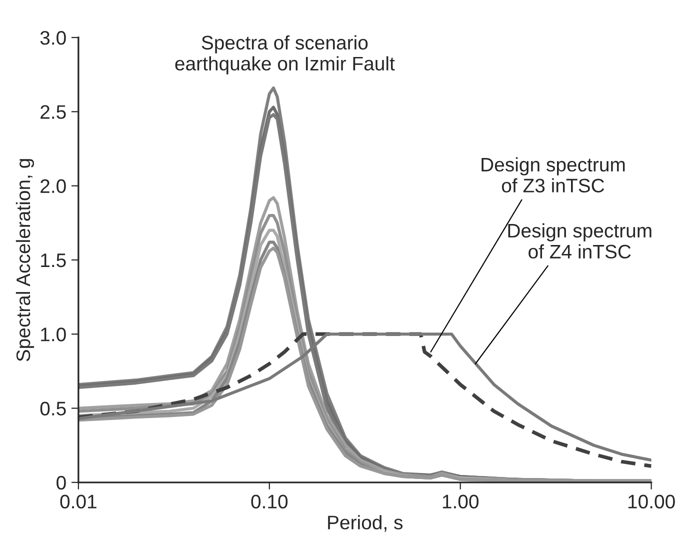  I want to click on y-axis-title: Spectral Acceleration, g, so click(25, 260).